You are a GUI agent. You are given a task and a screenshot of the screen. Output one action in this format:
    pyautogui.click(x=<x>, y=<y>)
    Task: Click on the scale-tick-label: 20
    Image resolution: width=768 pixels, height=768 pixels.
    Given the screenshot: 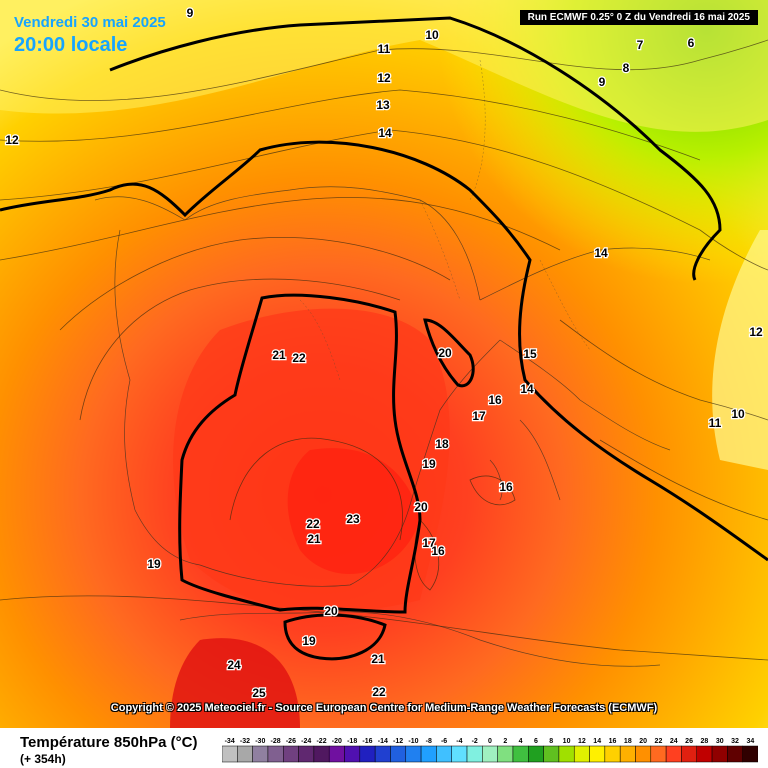 What is the action you would take?
    pyautogui.click(x=643, y=741)
    